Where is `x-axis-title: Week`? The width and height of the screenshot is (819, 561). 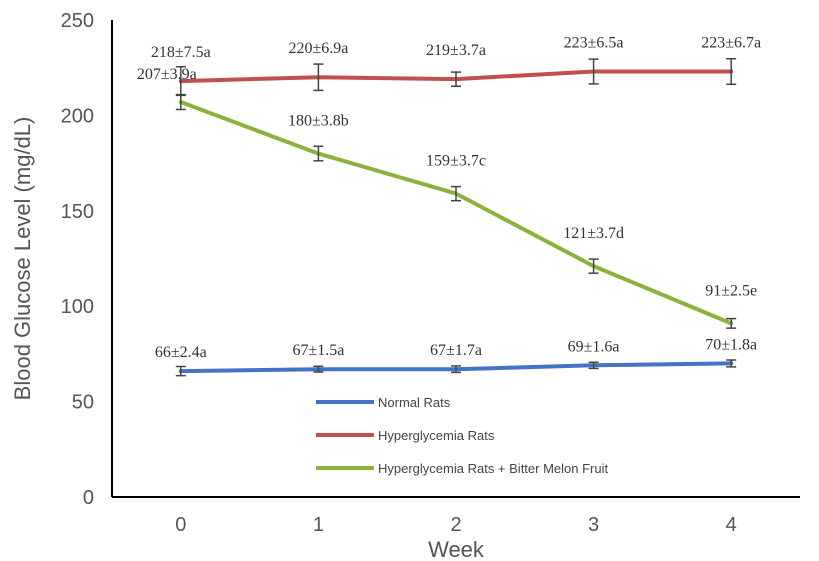 x-axis-title: Week is located at coordinates (456, 549).